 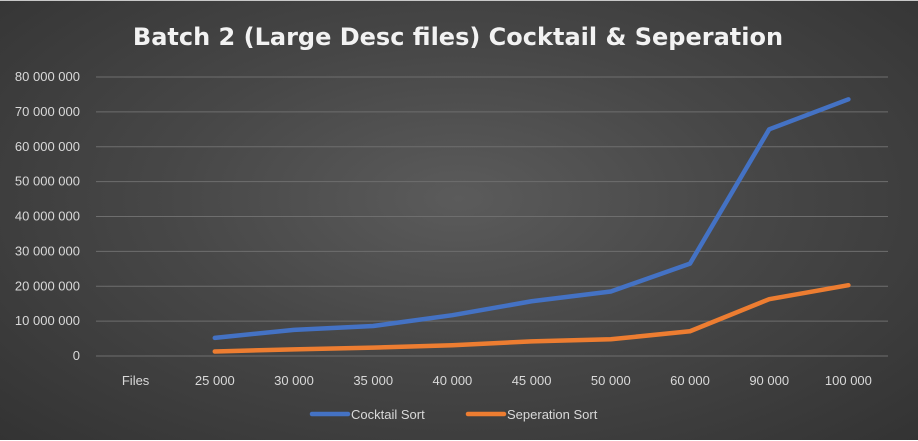 I want to click on x-tick-label: 100 000, so click(x=848, y=380).